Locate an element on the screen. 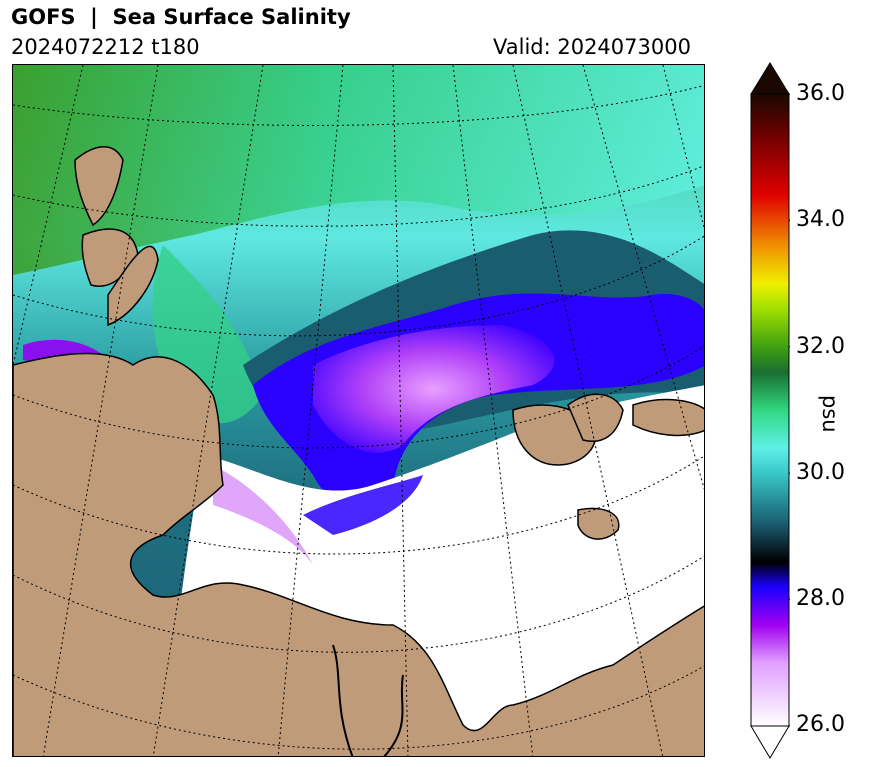 This screenshot has width=883, height=767. blue-fringe is located at coordinates (363, 505).